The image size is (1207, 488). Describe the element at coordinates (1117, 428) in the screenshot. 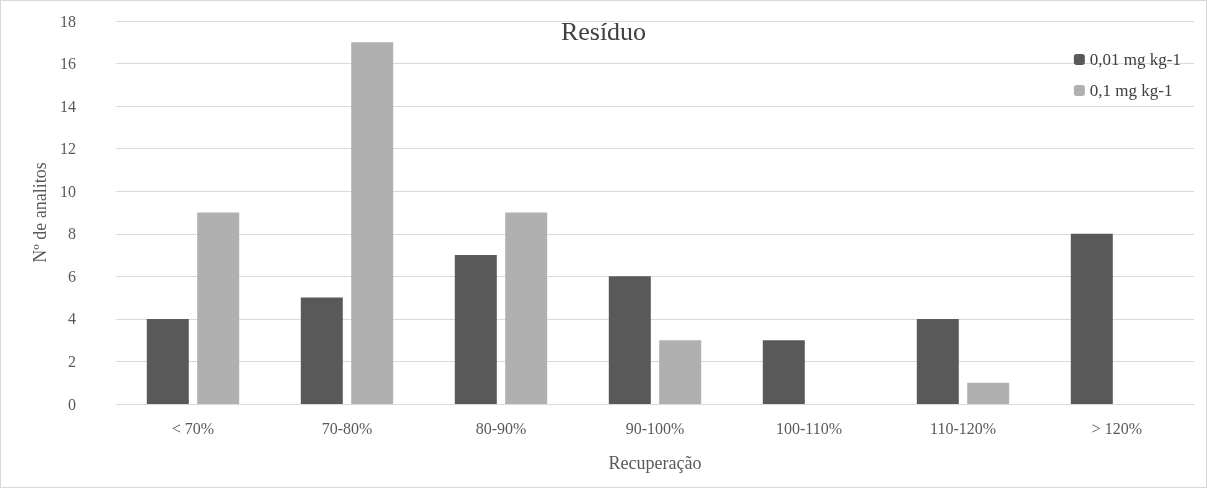

I see `x-tick-label: > 120%` at that location.